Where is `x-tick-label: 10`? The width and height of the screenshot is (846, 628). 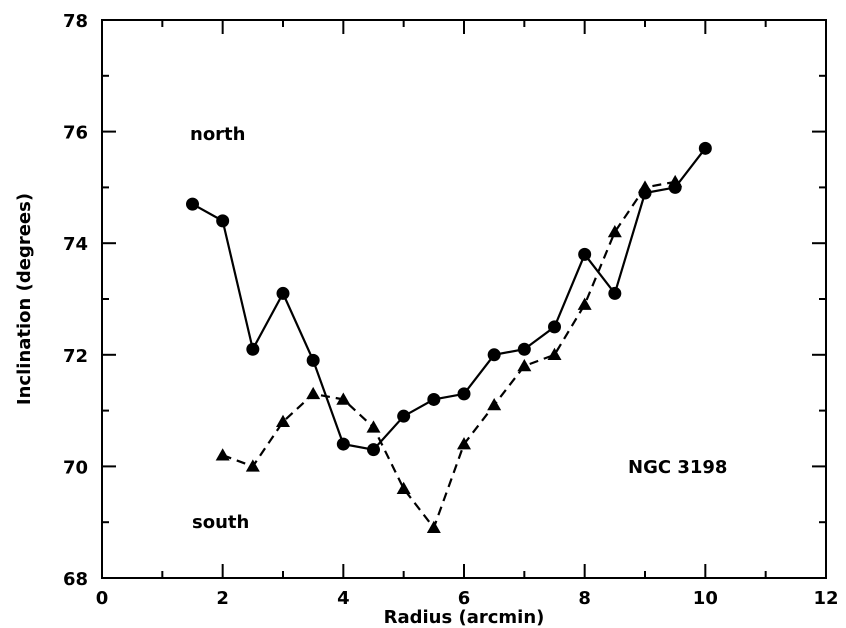 x-tick-label: 10 is located at coordinates (705, 598).